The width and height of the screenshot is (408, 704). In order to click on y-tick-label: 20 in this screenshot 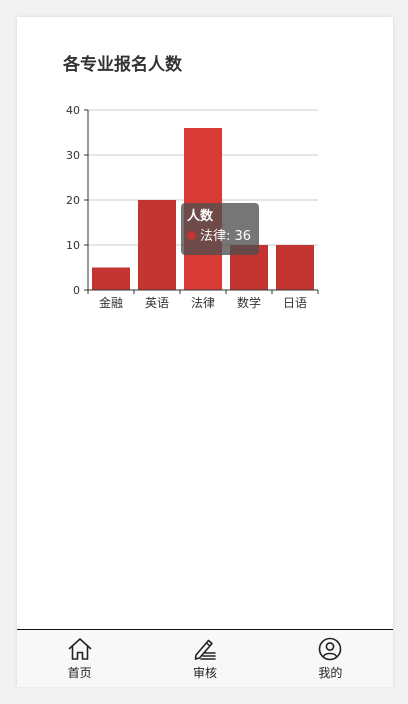, I will do `click(73, 200)`.